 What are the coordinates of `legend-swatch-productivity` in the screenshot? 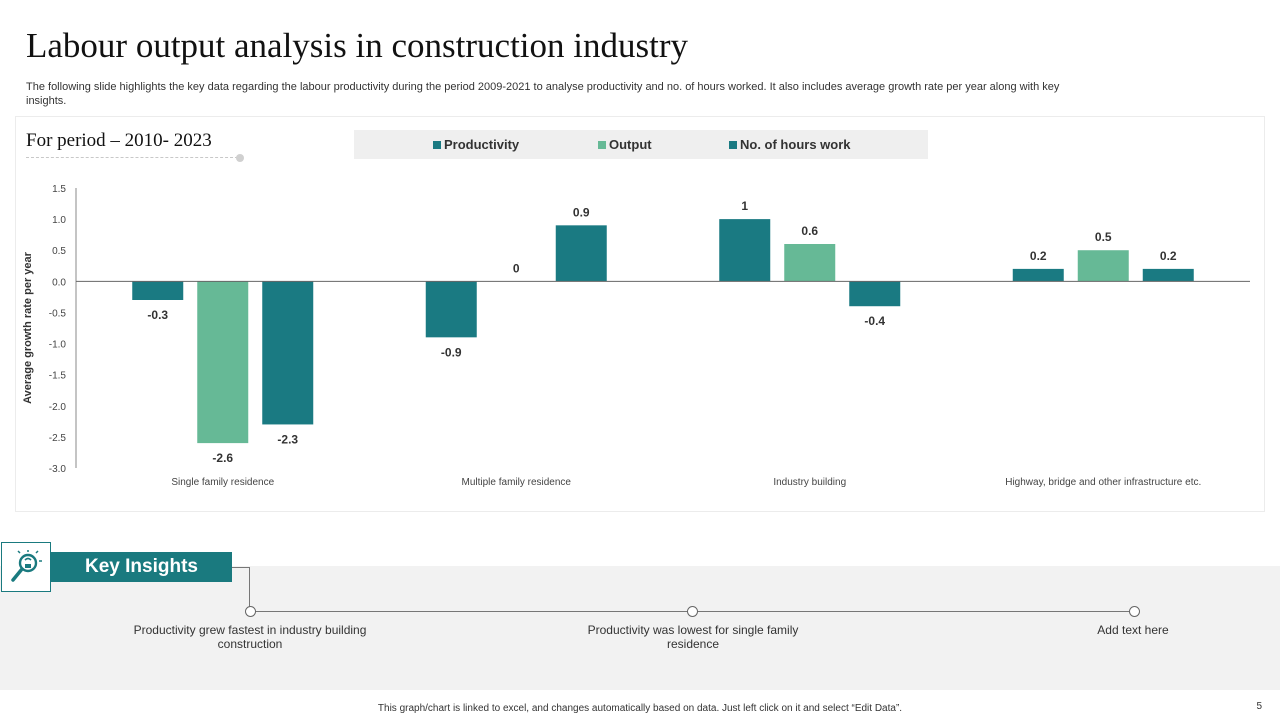 It's located at (437, 144).